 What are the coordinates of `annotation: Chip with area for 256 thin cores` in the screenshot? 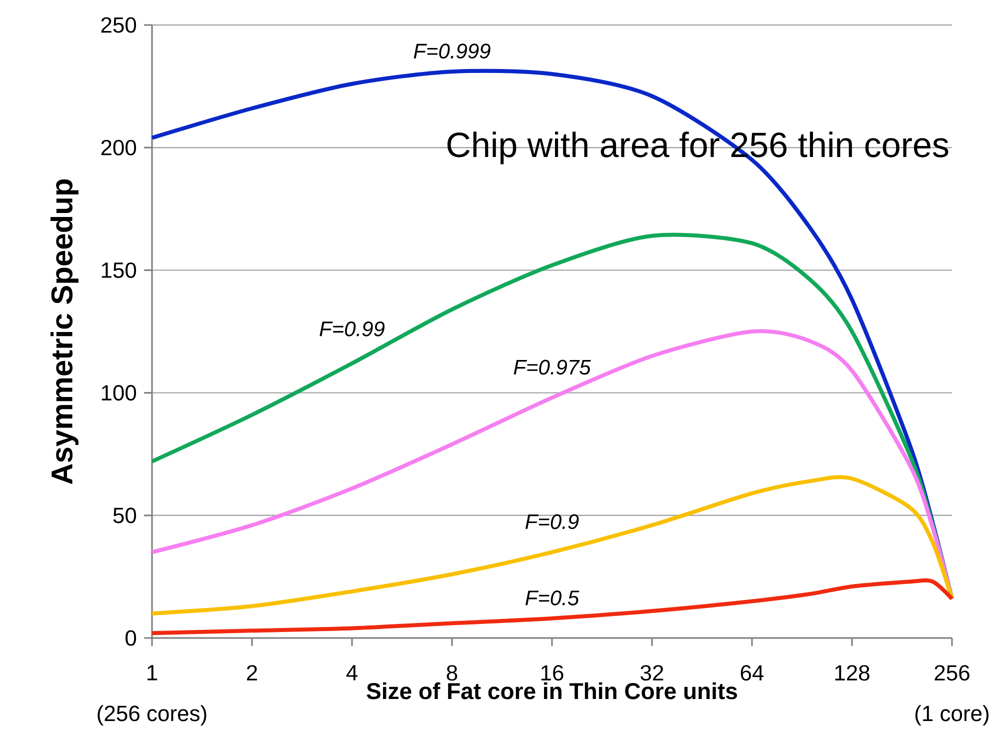 It's located at (697, 148).